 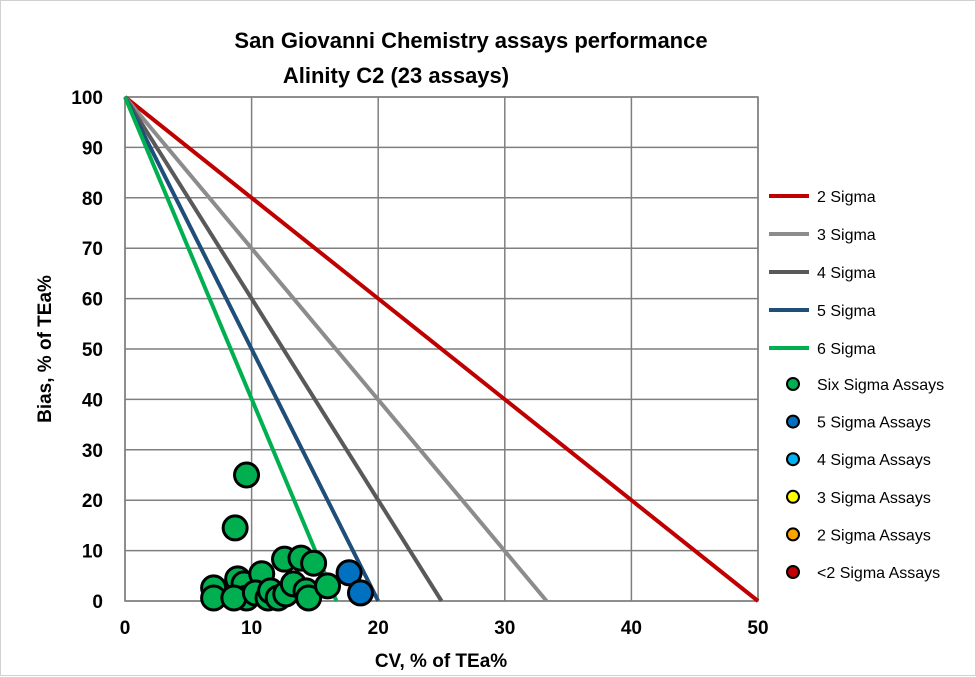 I want to click on x-tick-label: 30, so click(x=504, y=628).